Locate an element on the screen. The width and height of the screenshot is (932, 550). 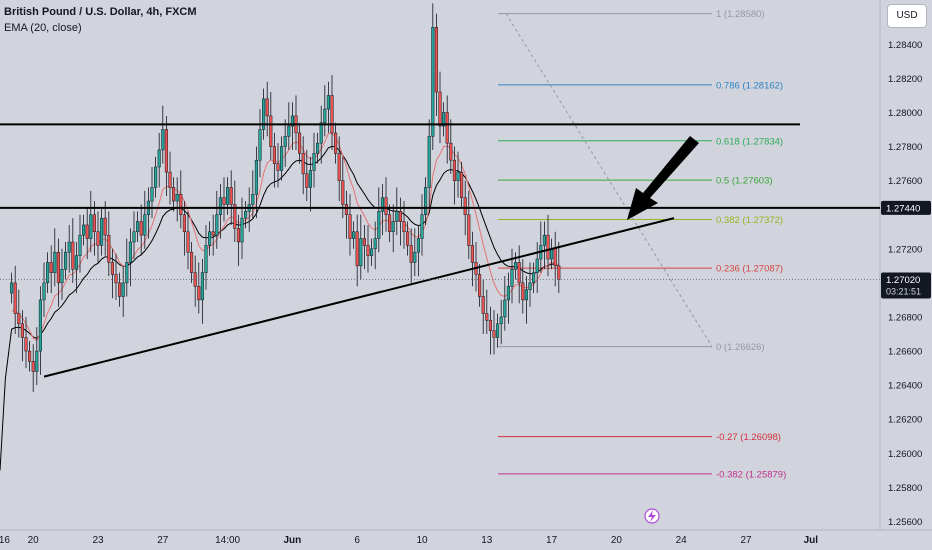
fib-level-label: 0.5 (1.27603) is located at coordinates (744, 181).